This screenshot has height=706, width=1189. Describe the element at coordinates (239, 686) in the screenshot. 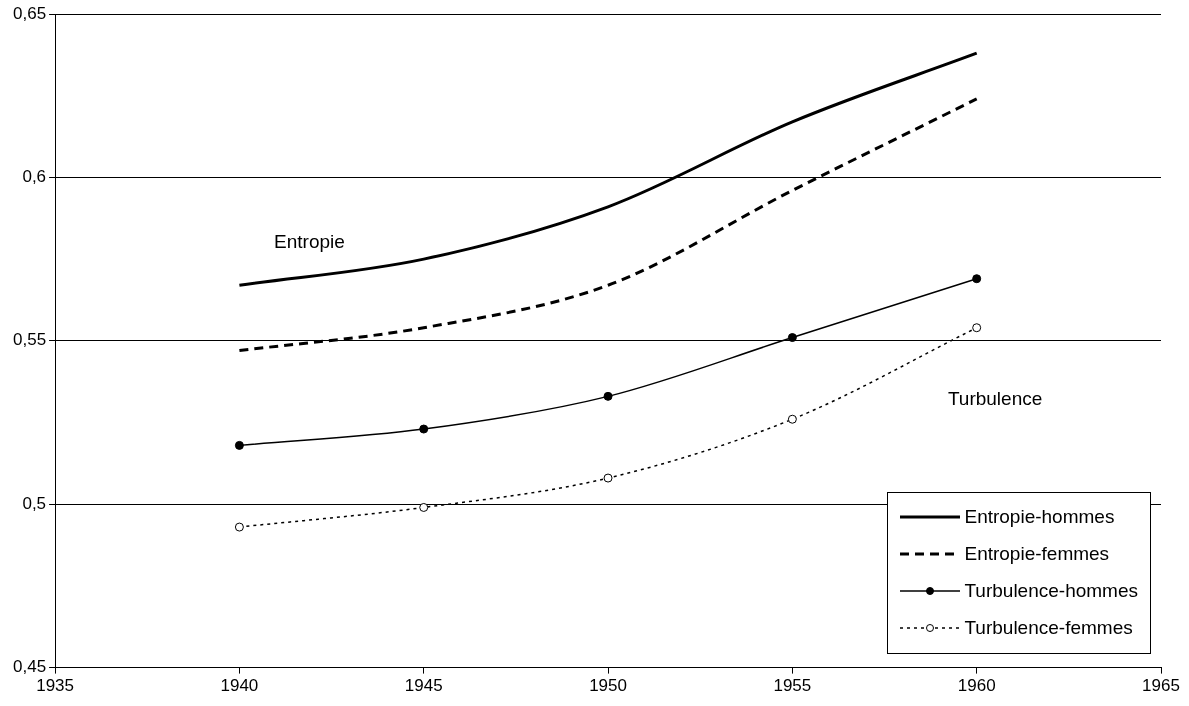

I see `x-tick-label: 1940` at that location.